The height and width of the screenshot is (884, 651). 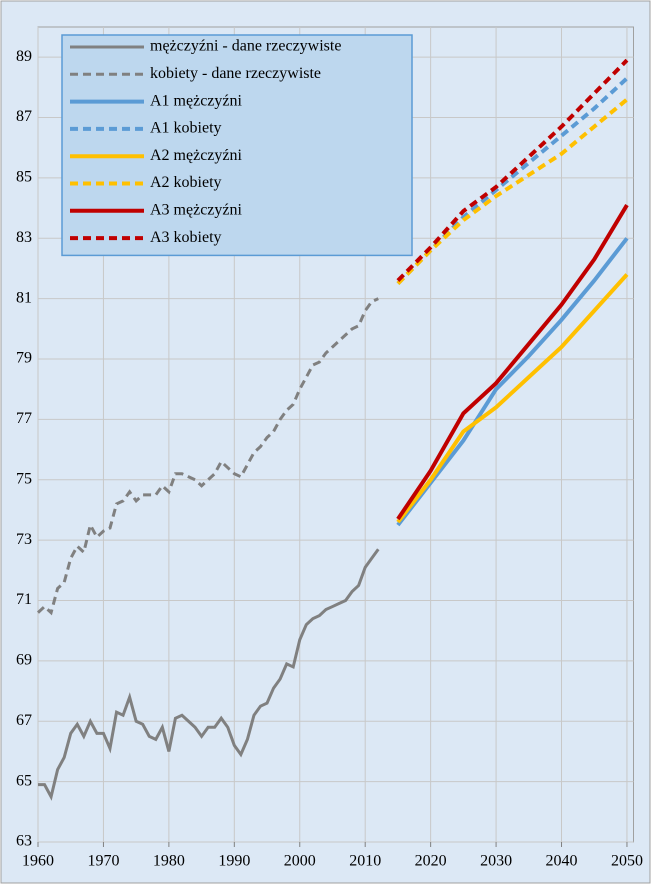 What do you see at coordinates (300, 861) in the screenshot?
I see `x-tick-label: 2000` at bounding box center [300, 861].